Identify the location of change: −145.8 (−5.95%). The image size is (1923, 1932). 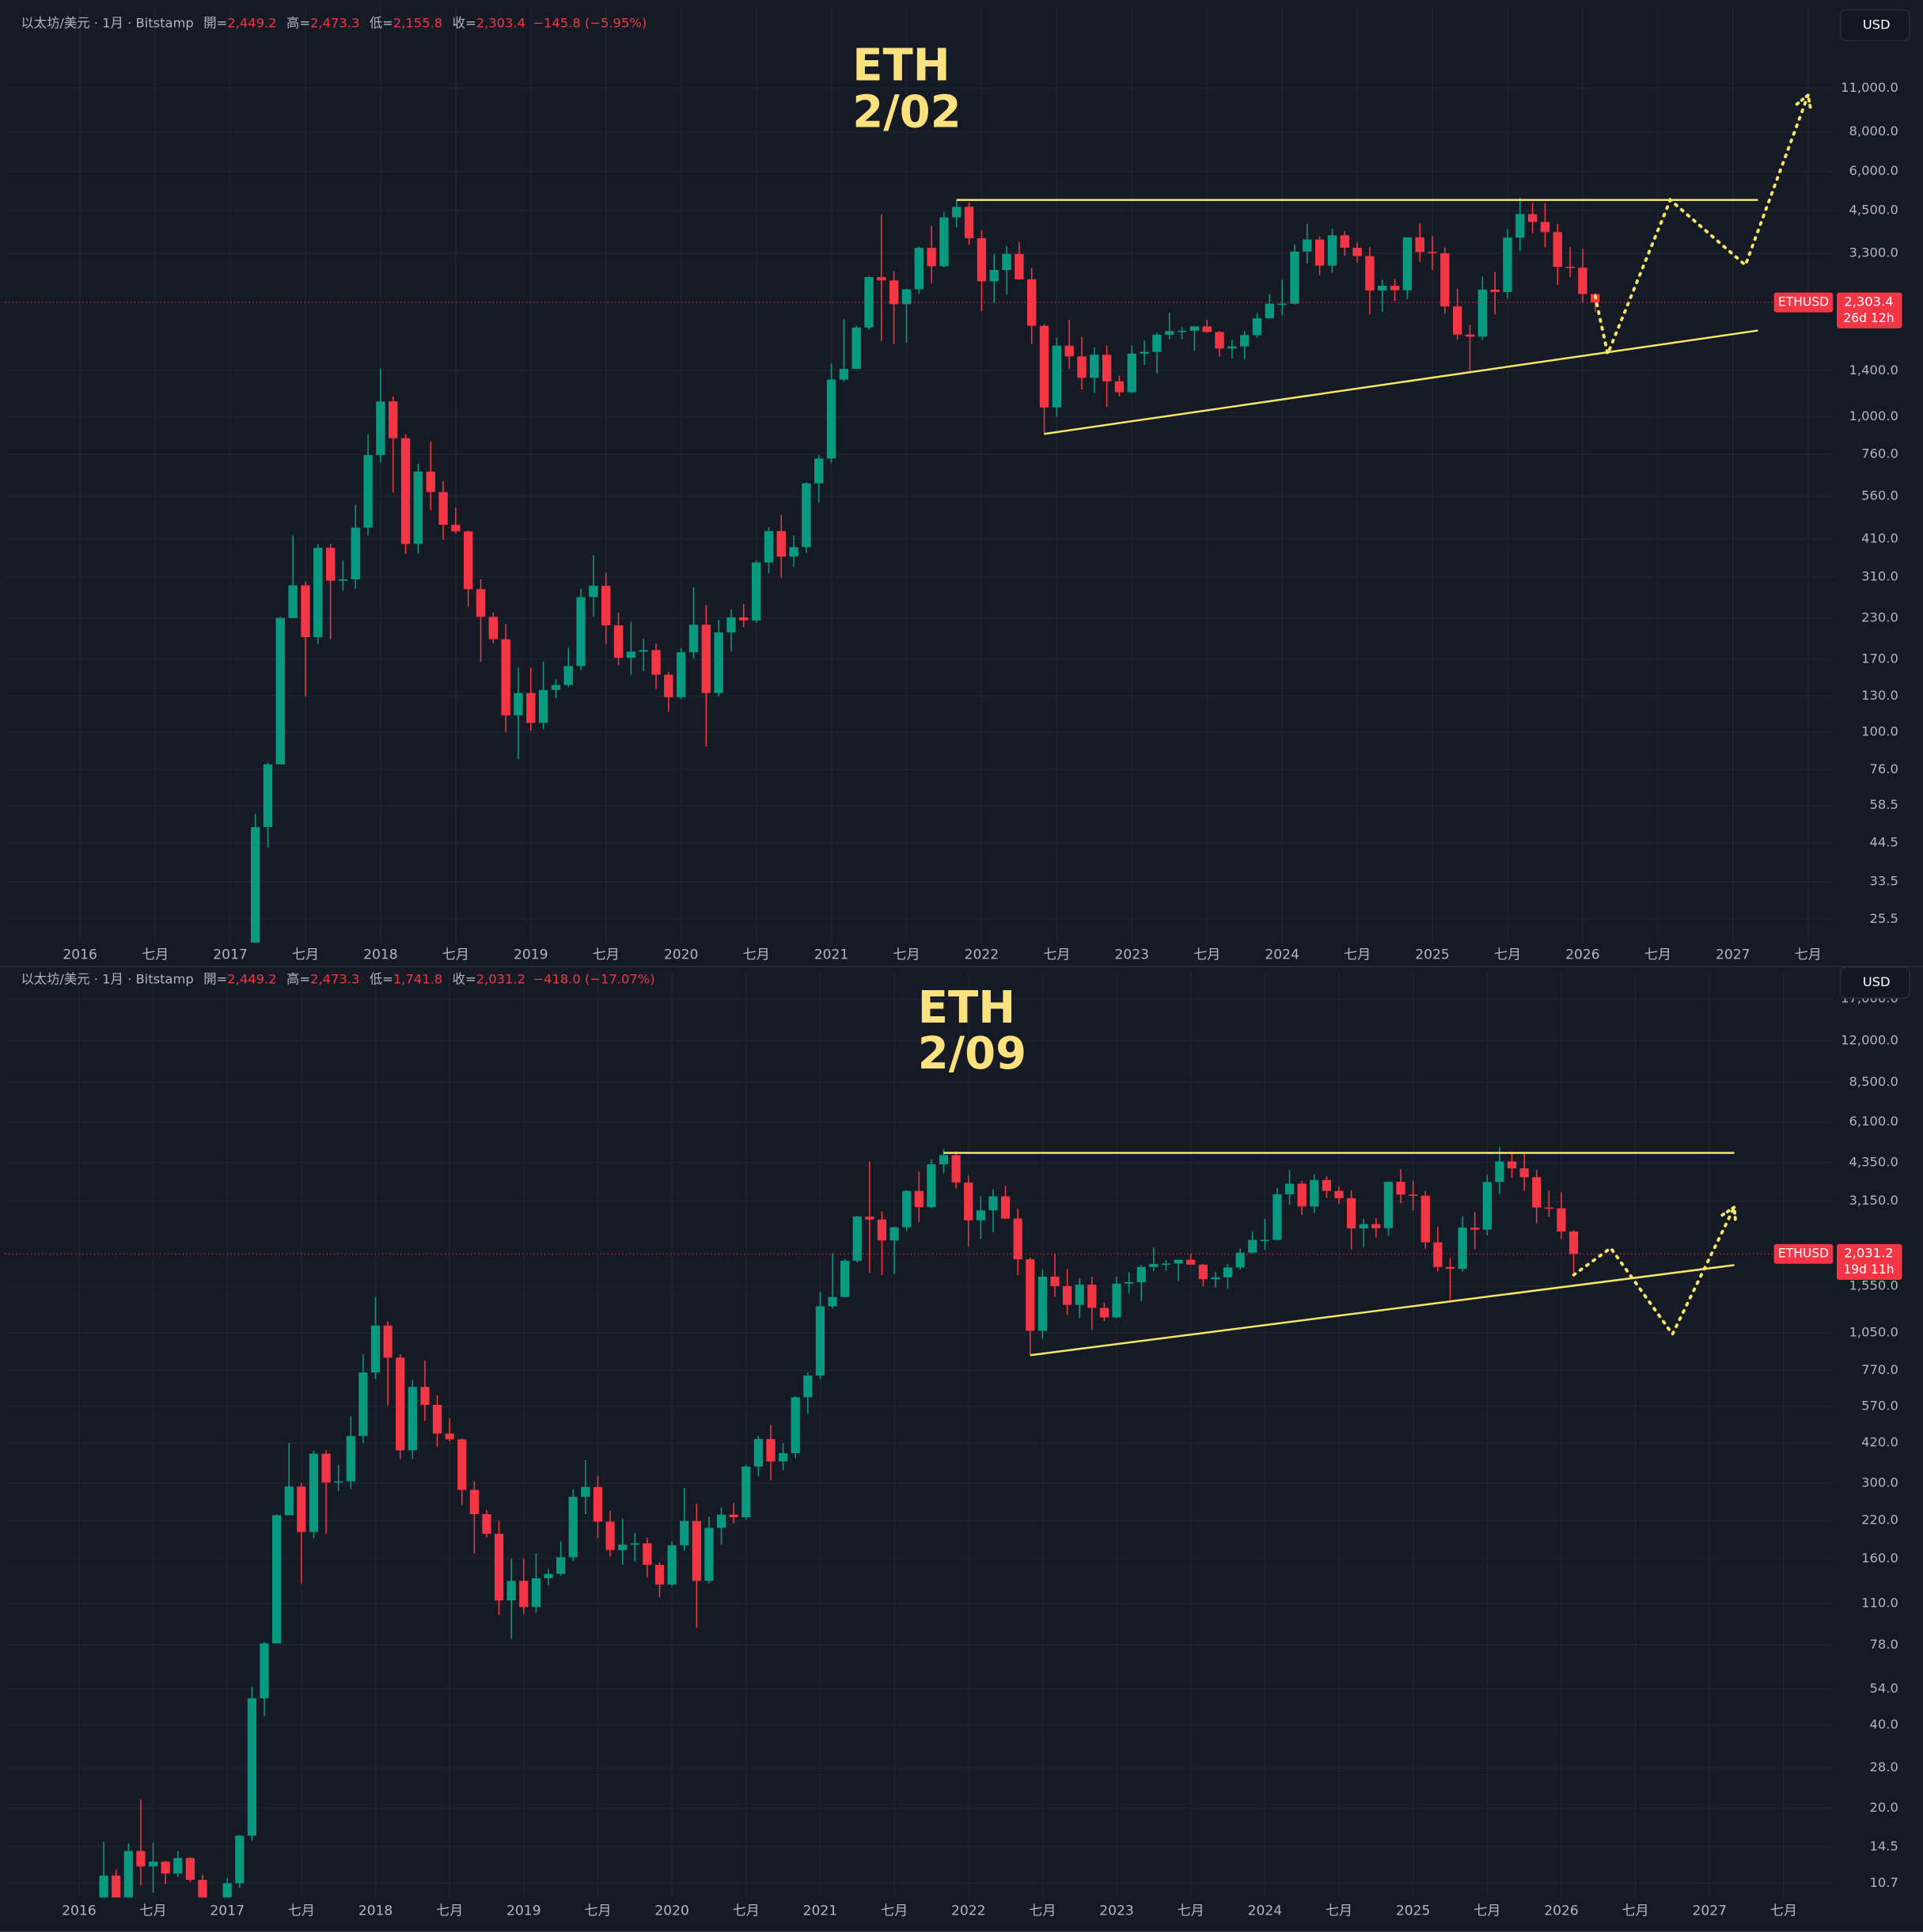
(590, 22).